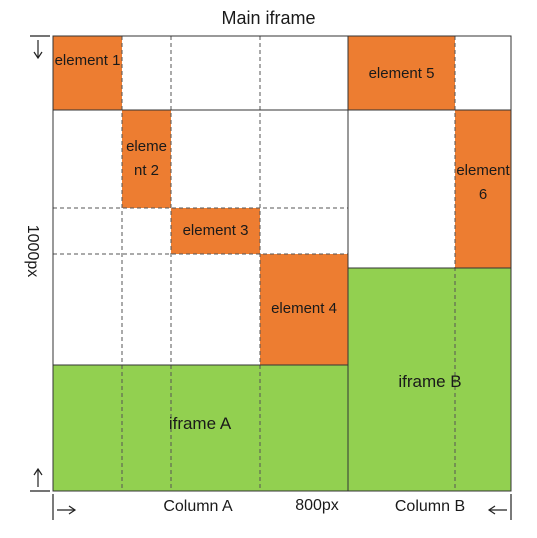 This screenshot has width=537, height=538. I want to click on iframe-a-label: iframe A, so click(200, 423).